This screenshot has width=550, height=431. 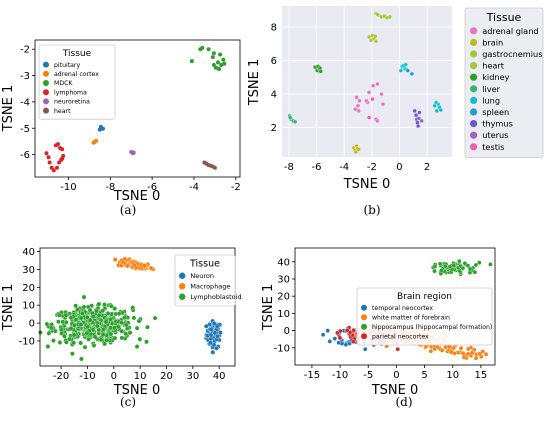 I want to click on x-tick-label: -4, so click(x=344, y=167).